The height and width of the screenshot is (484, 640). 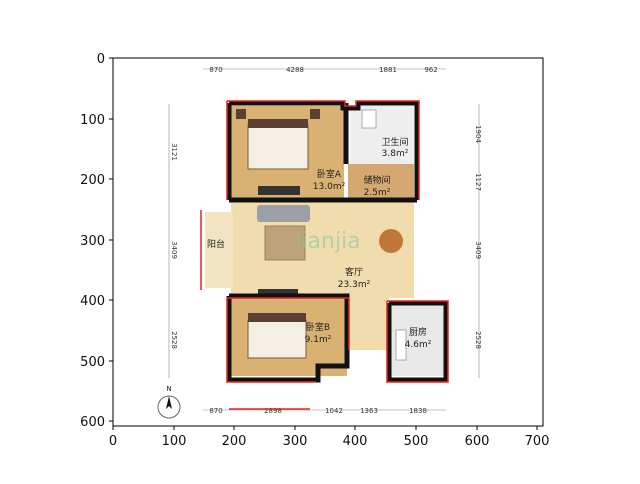 What do you see at coordinates (329, 187) in the screenshot?
I see `room-area-bedroom-a: 13.0m²` at bounding box center [329, 187].